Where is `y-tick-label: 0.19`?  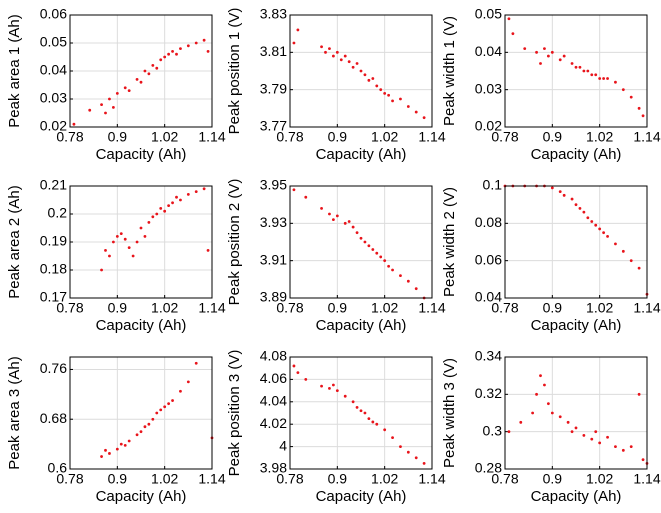 y-tick-label: 0.19 is located at coordinates (53, 241).